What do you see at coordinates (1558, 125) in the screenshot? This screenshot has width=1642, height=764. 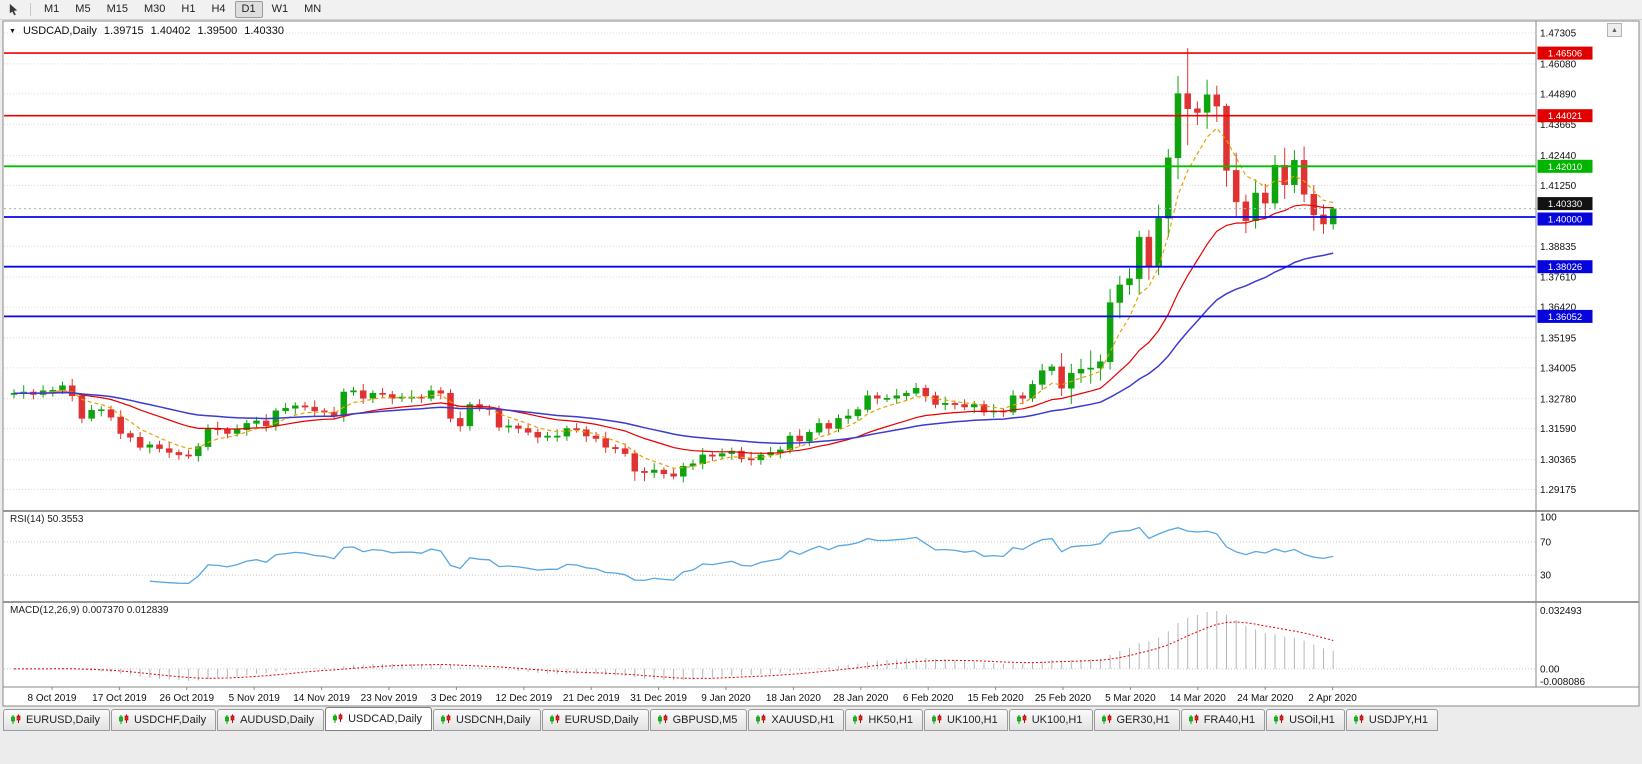 I see `price-axis-label: 1.43665` at bounding box center [1558, 125].